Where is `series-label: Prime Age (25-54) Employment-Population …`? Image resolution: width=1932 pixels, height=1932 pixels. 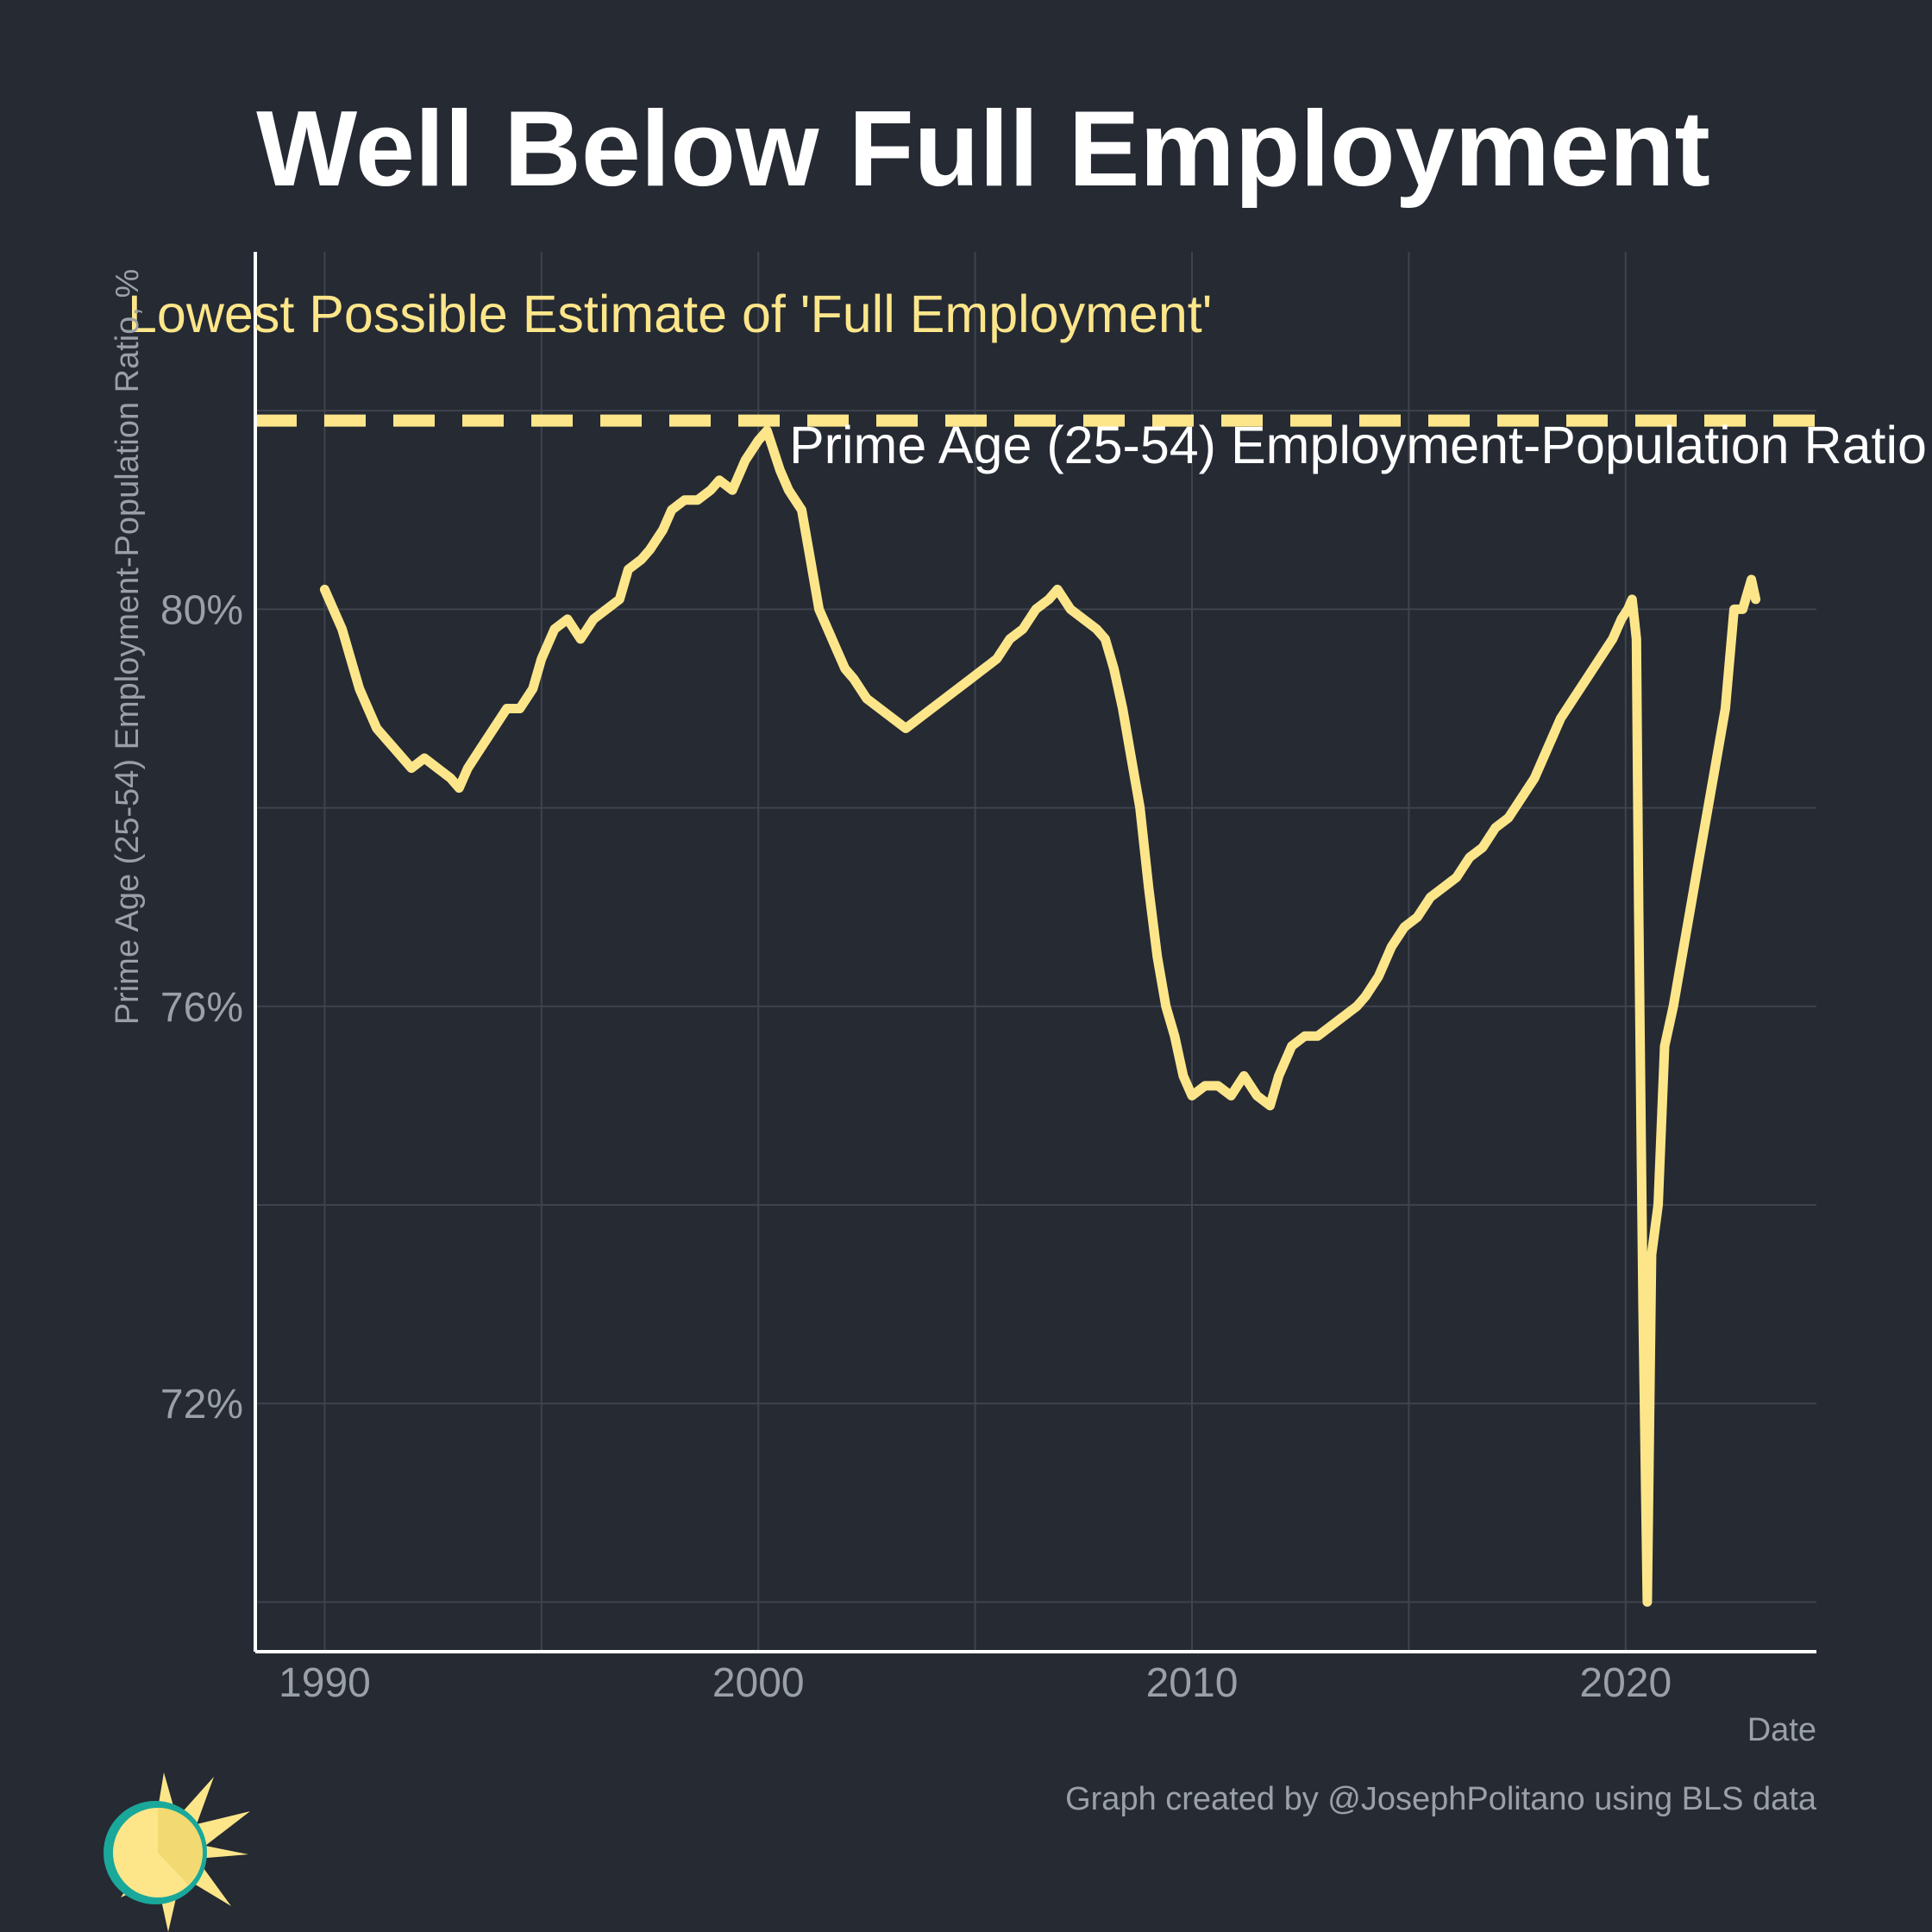
series-label: Prime Age (25-54) Employment-Population … is located at coordinates (1358, 445).